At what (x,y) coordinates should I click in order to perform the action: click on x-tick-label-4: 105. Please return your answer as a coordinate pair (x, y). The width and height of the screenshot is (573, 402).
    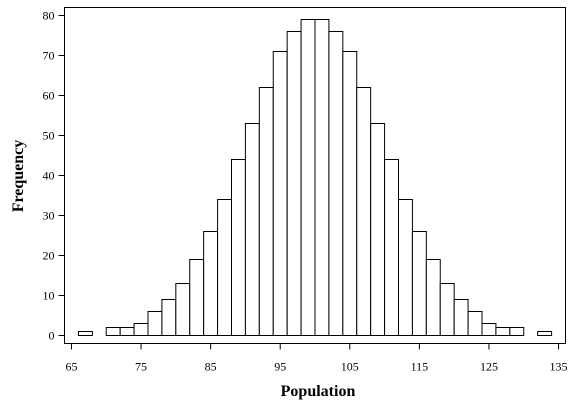
    Looking at the image, I should click on (350, 367).